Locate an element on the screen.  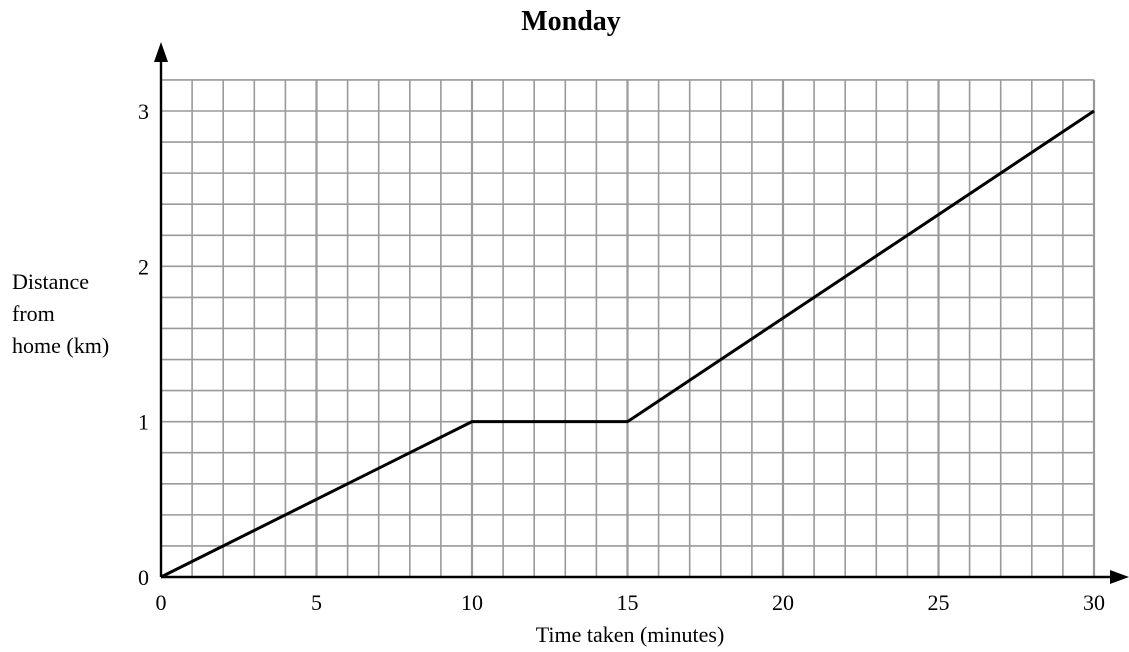
x-axis-arrow is located at coordinates (1119, 577).